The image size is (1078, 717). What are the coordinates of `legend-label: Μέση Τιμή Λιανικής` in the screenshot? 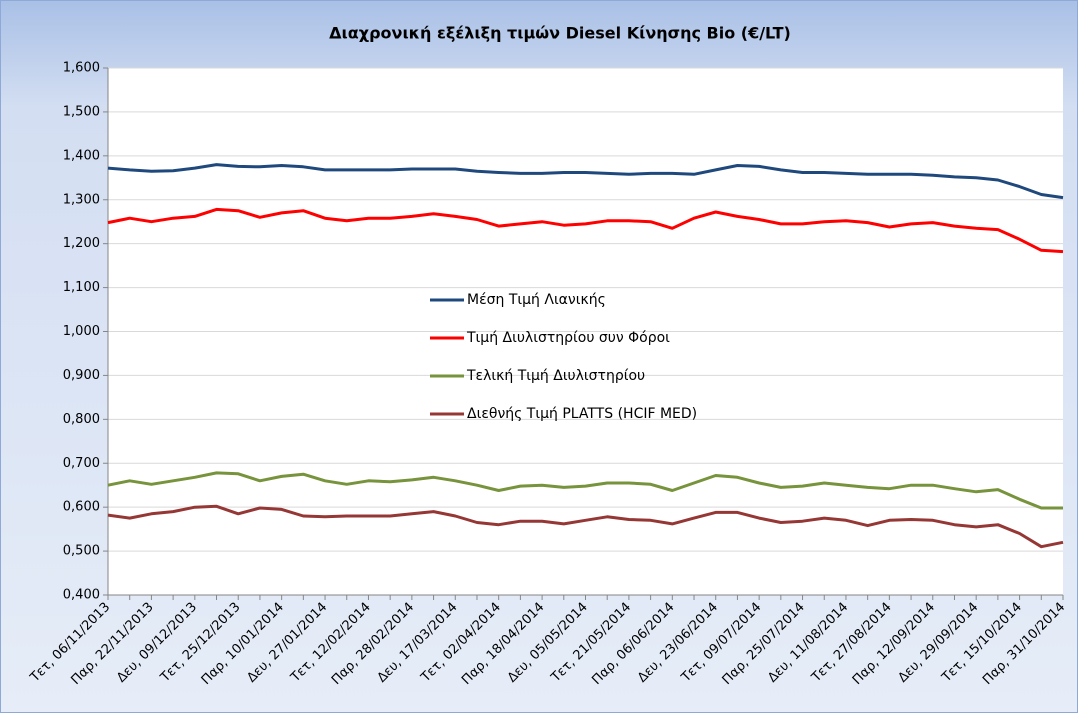 It's located at (536, 300).